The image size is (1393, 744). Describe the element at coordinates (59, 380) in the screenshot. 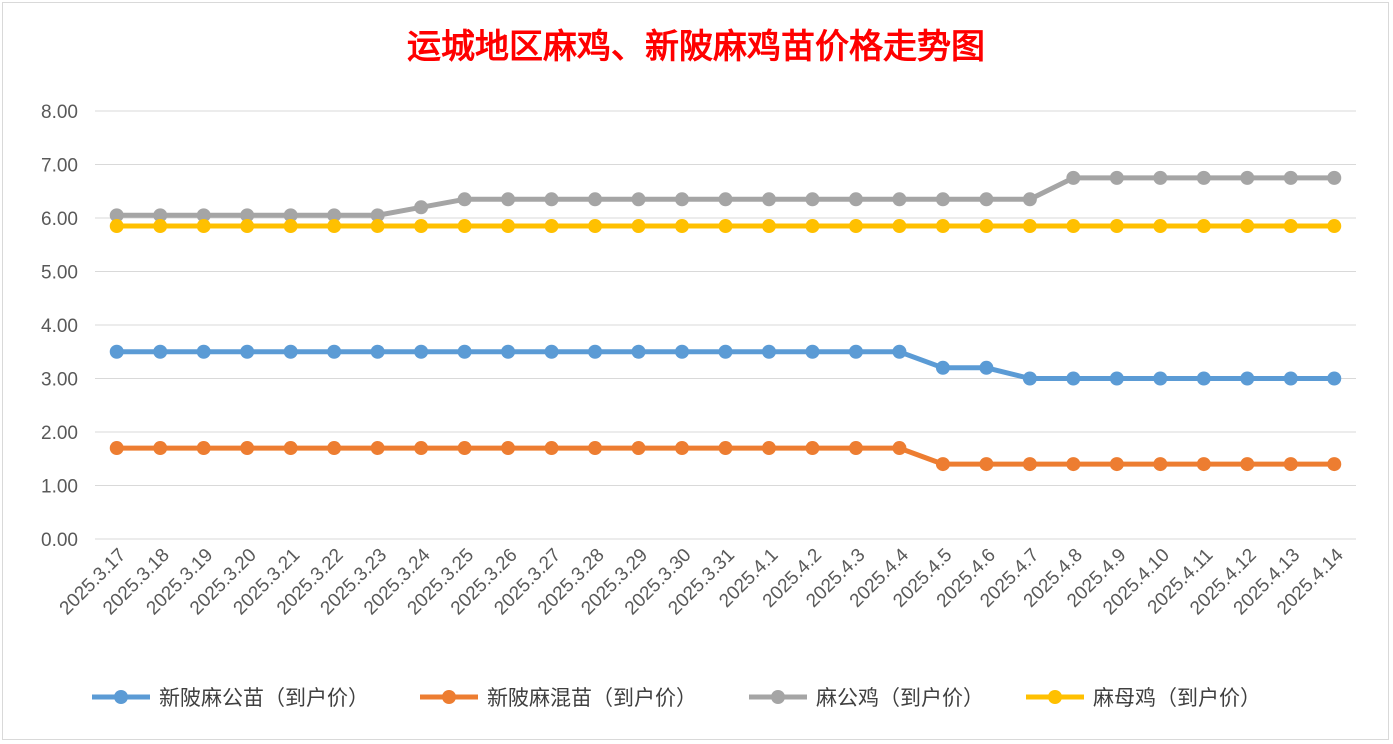

I see `y-tick-label: 3.00` at that location.